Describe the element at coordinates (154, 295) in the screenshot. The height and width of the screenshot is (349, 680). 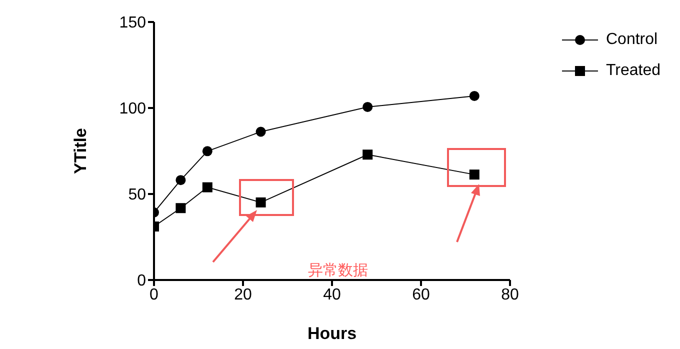
I see `x-tick-label: 0` at that location.